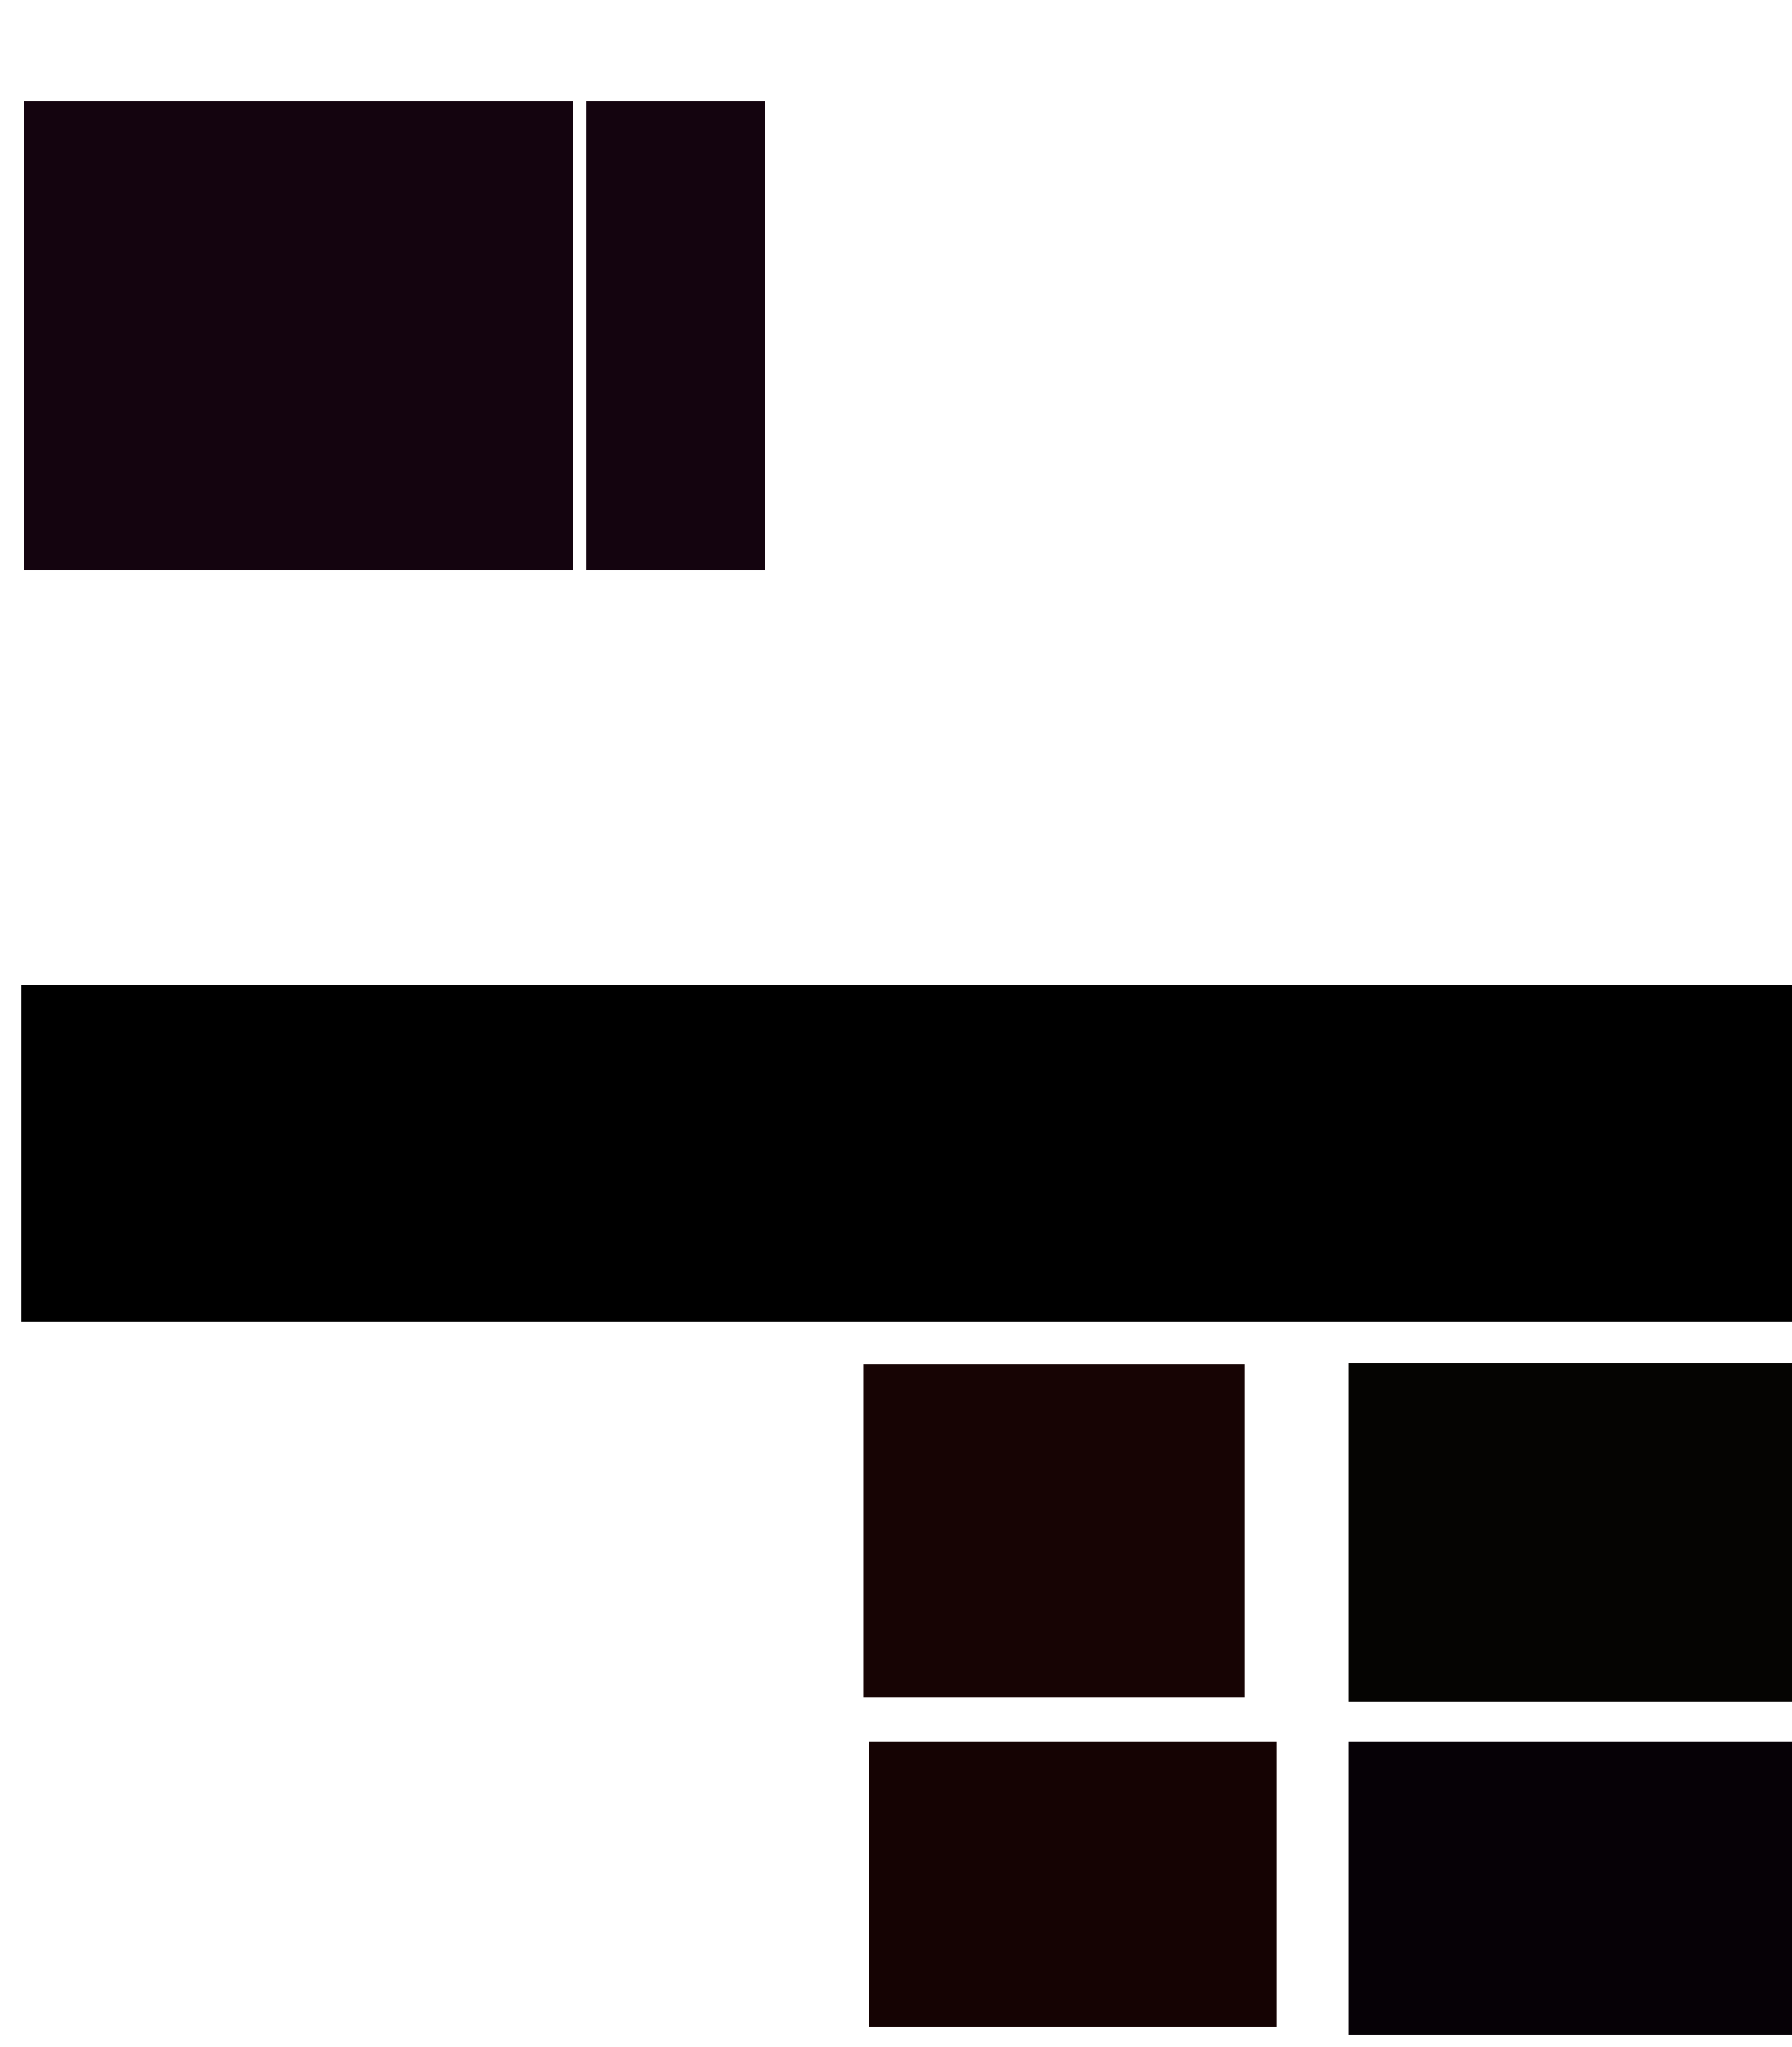 This screenshot has width=1792, height=2047. I want to click on panel-j-image, so click(1570, 1888).